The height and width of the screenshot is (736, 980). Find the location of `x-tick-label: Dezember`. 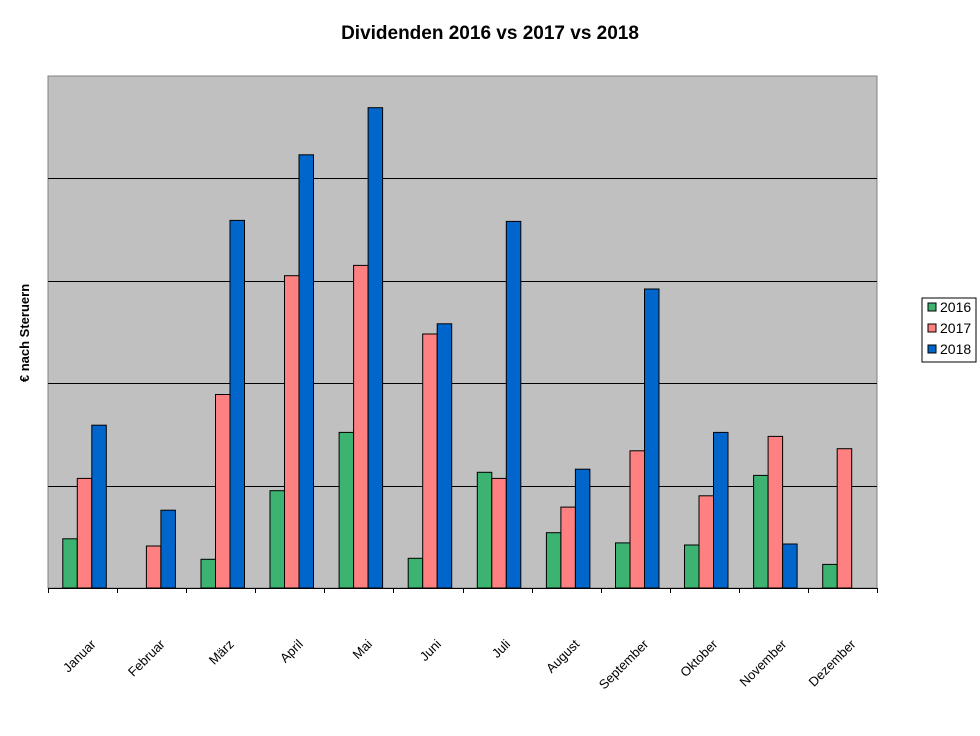

x-tick-label: Dezember is located at coordinates (832, 662).